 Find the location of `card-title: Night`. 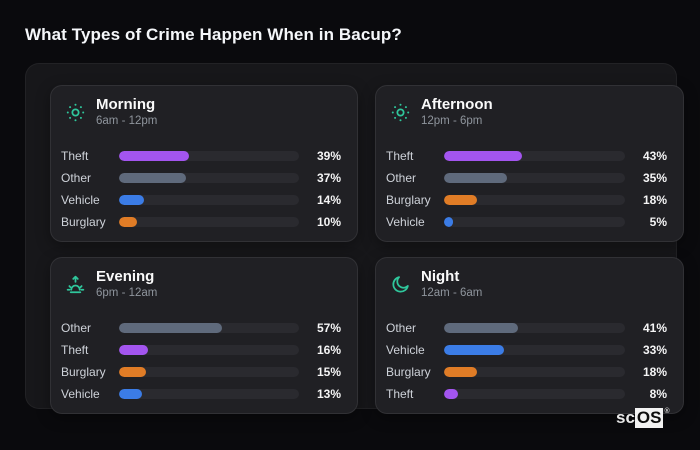

card-title: Night is located at coordinates (440, 276).